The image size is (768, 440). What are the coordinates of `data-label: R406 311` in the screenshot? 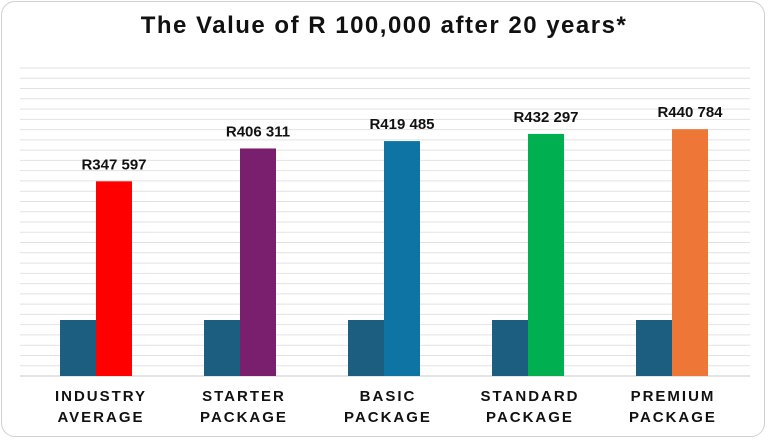 It's located at (258, 131).